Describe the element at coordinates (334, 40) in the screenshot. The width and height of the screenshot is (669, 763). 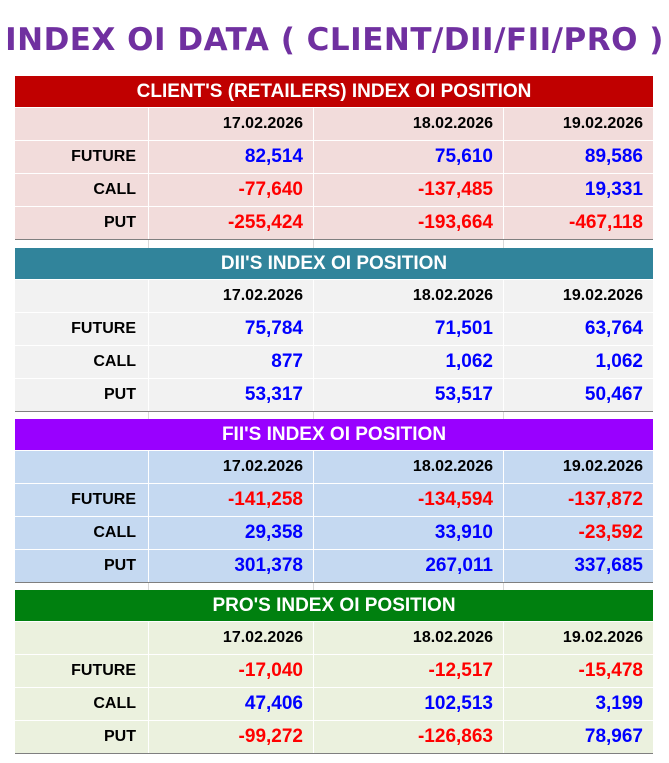
I see `page-title: INDEX OI DATA ( CLIENT/DII/FII/PRO )` at that location.